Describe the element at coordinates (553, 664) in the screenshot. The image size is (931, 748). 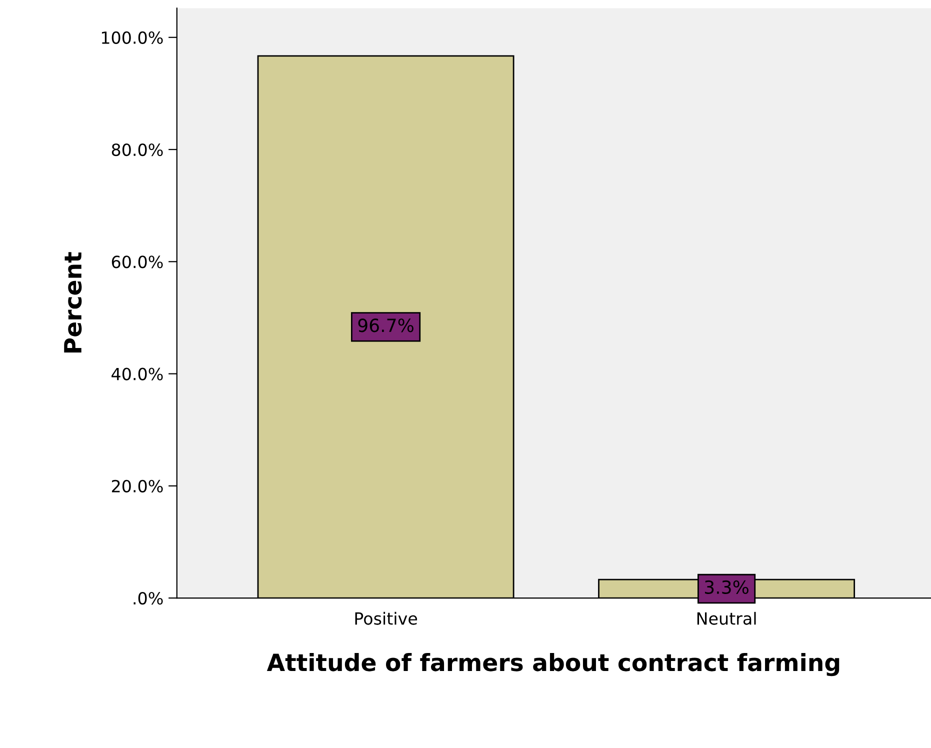
I see `x-axis-title: Attitude of farmers about contract farming` at that location.